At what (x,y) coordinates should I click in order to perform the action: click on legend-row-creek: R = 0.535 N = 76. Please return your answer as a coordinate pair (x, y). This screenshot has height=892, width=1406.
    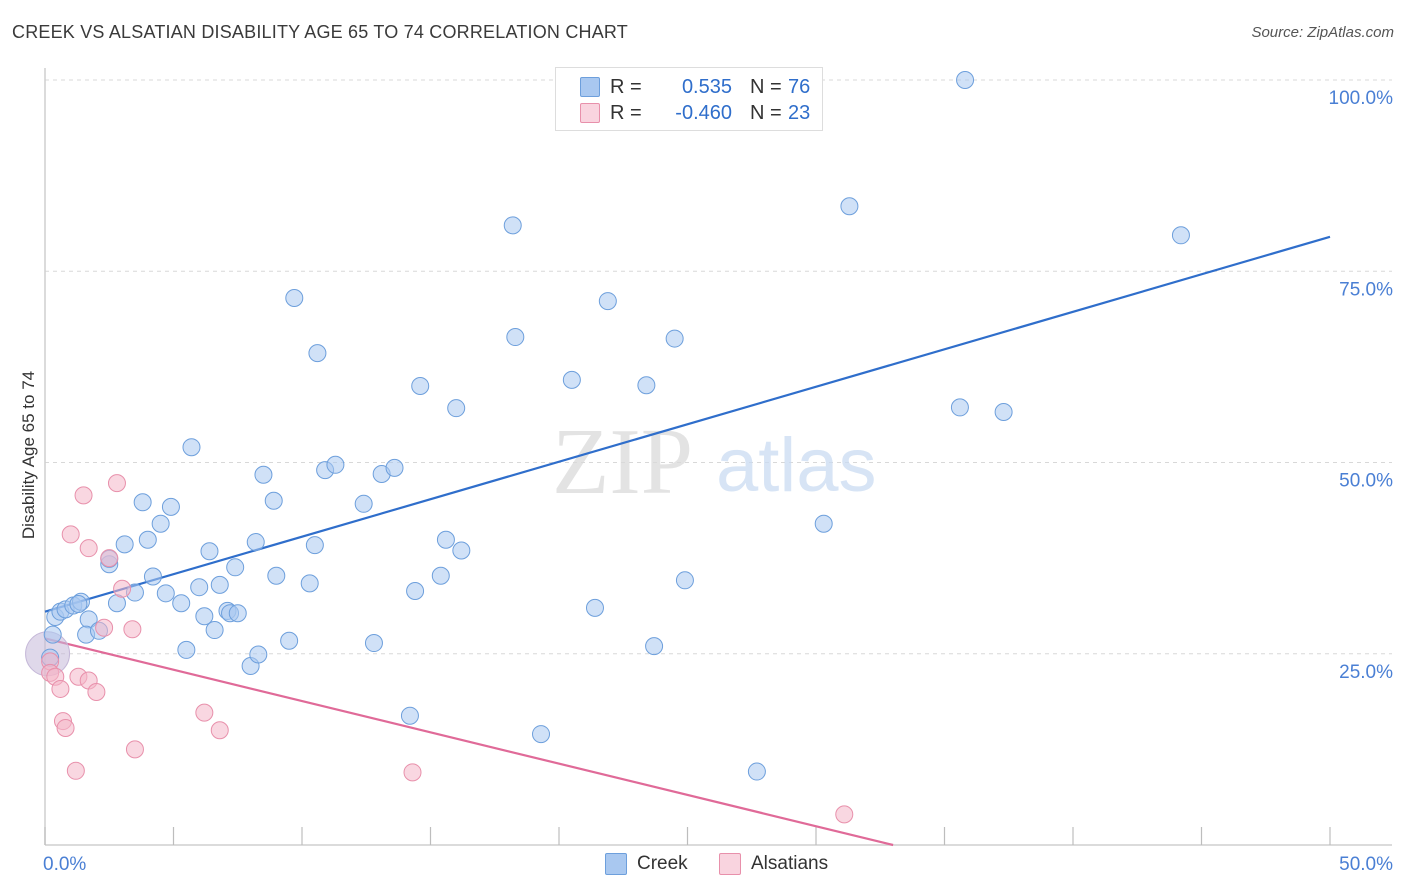
    Looking at the image, I should click on (695, 87).